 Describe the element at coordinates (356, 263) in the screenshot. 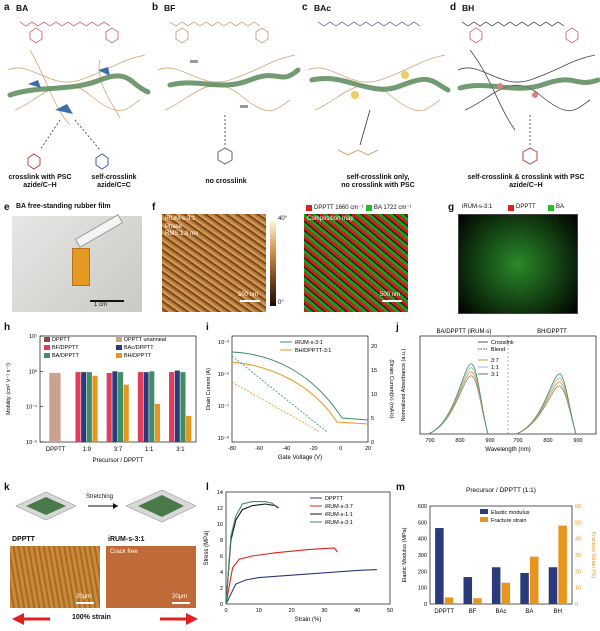

I see `composition-map: Composition map 500 nm` at that location.